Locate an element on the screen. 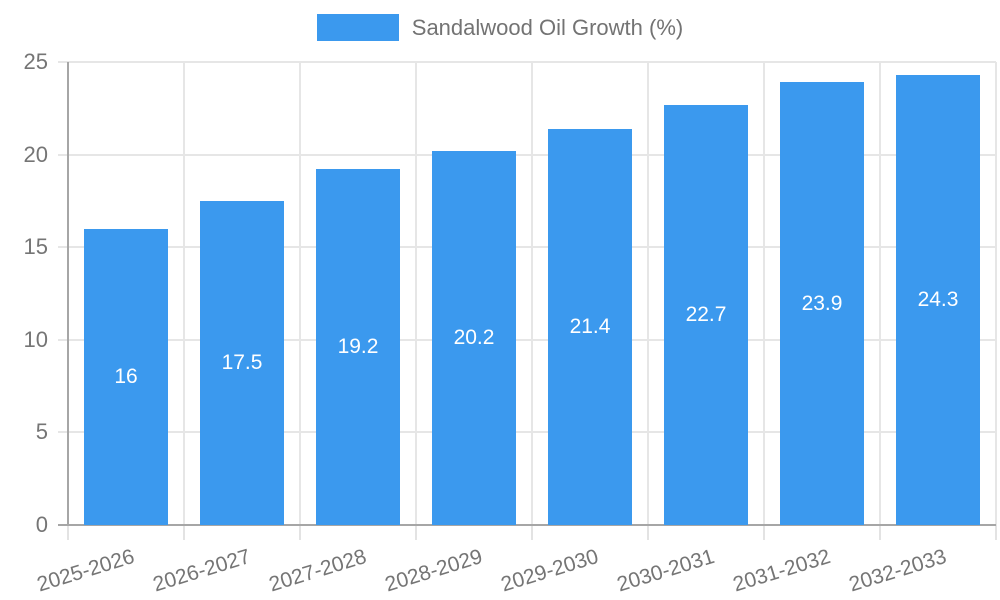 The image size is (1000, 600). bar: 22.7 is located at coordinates (706, 314).